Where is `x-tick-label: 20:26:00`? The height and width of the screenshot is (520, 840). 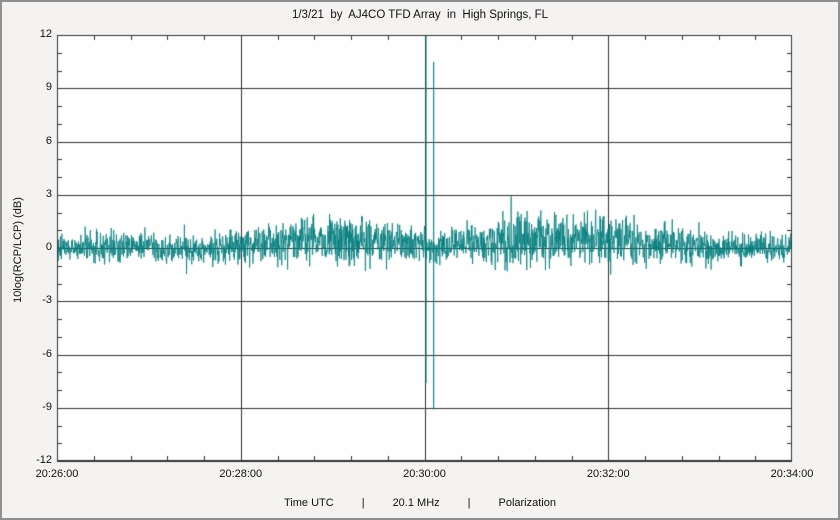 x-tick-label: 20:26:00 is located at coordinates (57, 474).